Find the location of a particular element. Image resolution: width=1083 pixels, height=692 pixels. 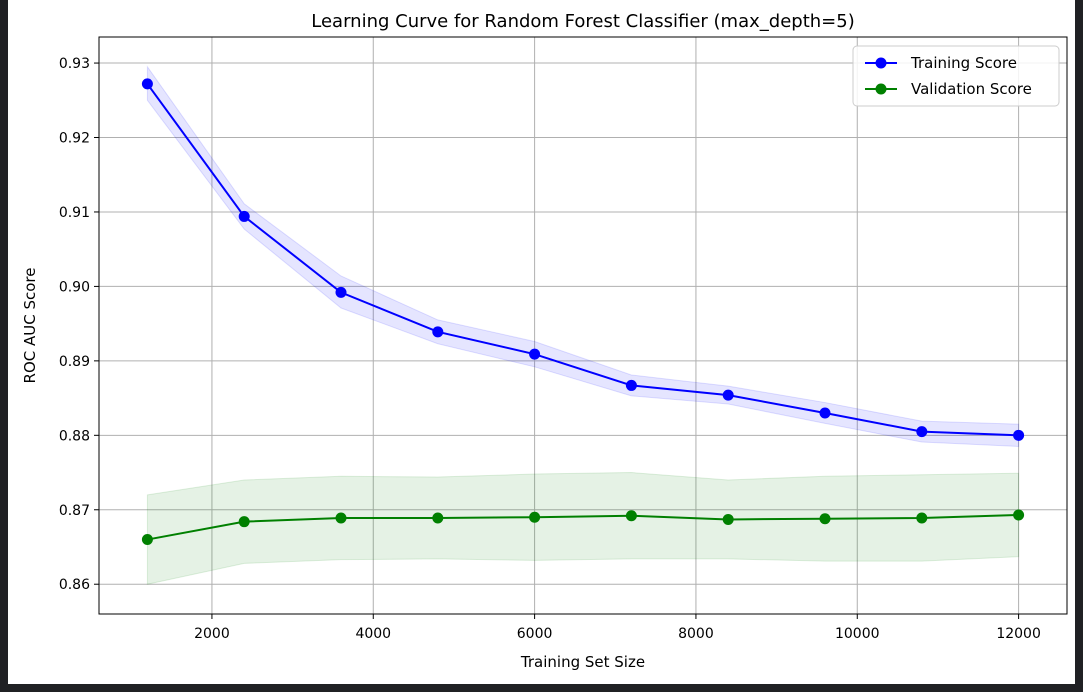

y-tick-label: 0.93 is located at coordinates (74, 64).